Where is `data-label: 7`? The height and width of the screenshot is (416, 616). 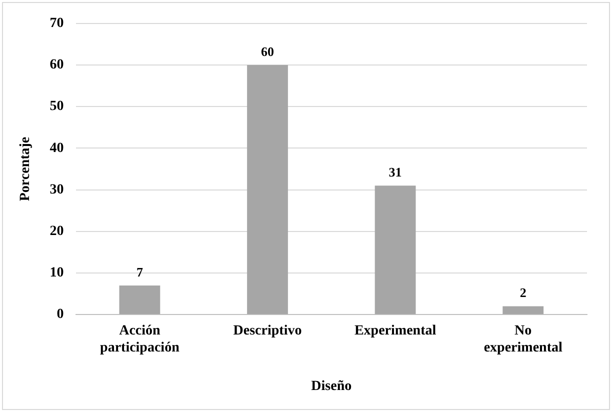
data-label: 7 is located at coordinates (140, 272).